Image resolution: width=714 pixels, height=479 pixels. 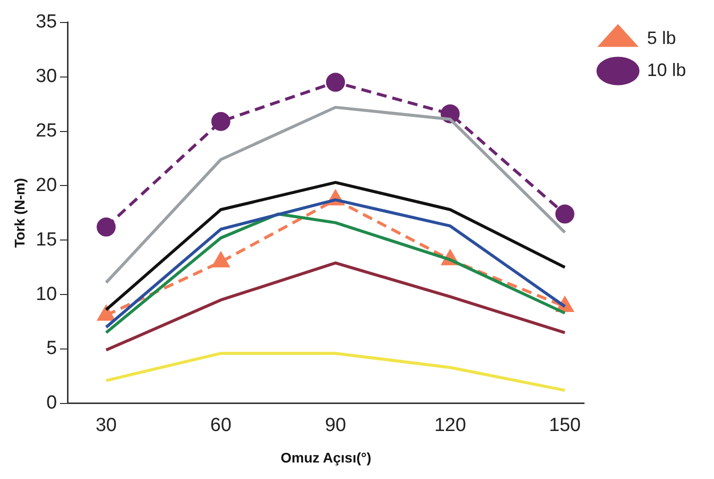 What do you see at coordinates (450, 425) in the screenshot?
I see `x-tick-label: 120` at bounding box center [450, 425].